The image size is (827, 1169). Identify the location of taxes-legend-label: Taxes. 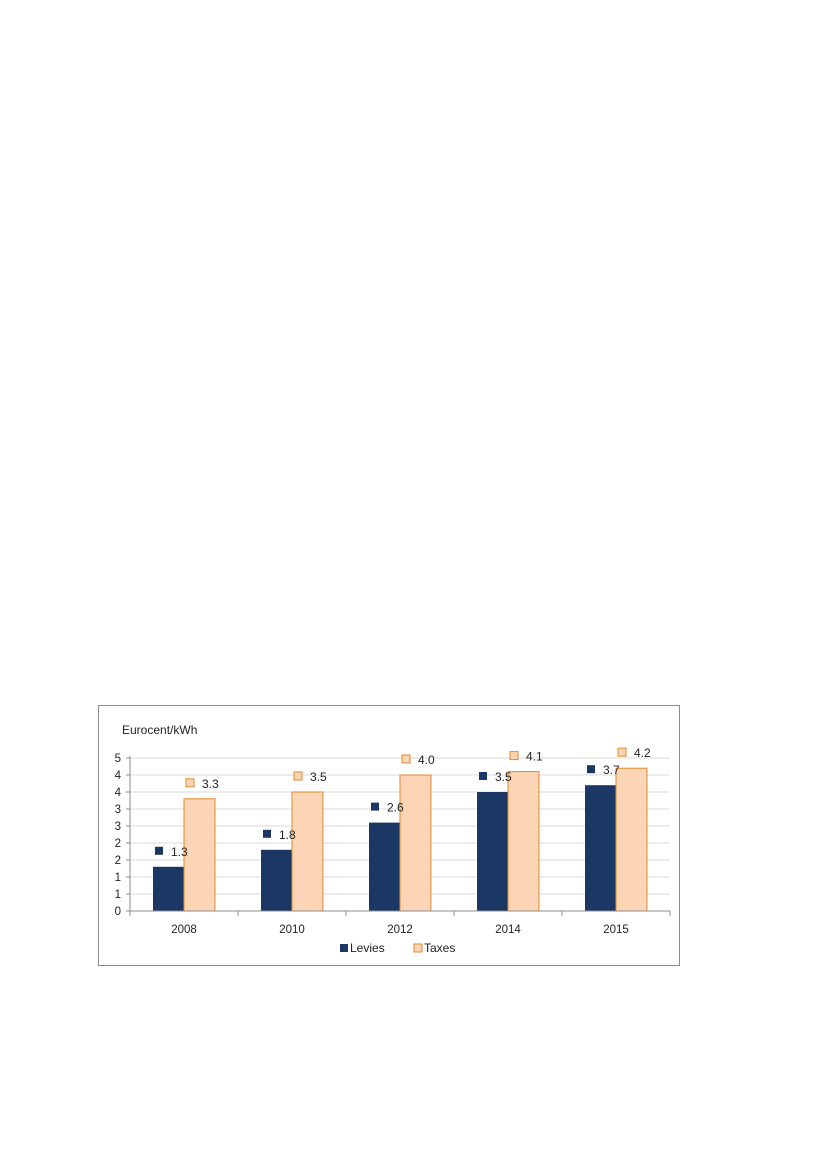
(439, 948).